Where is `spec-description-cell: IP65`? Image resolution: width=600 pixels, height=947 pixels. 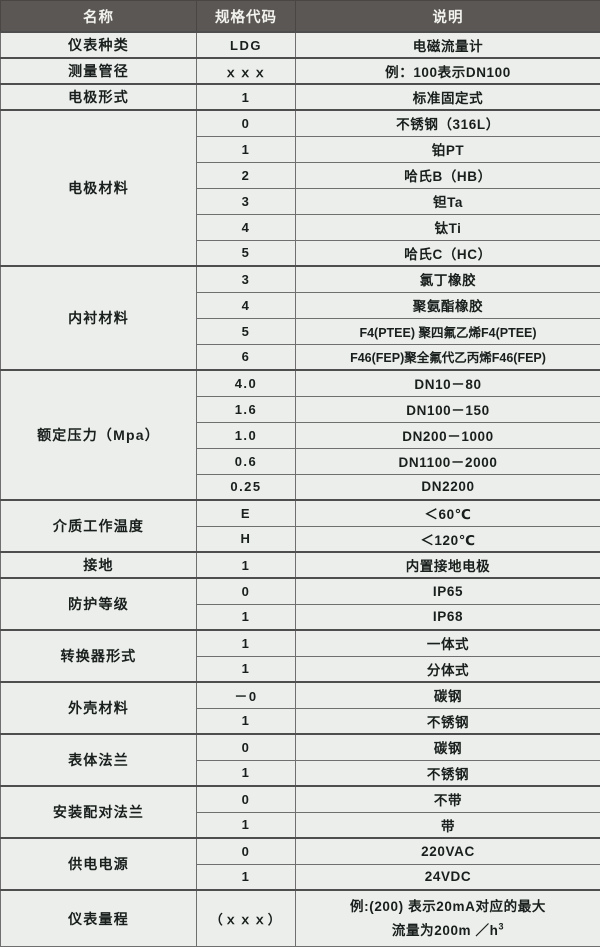 spec-description-cell: IP65 is located at coordinates (448, 591).